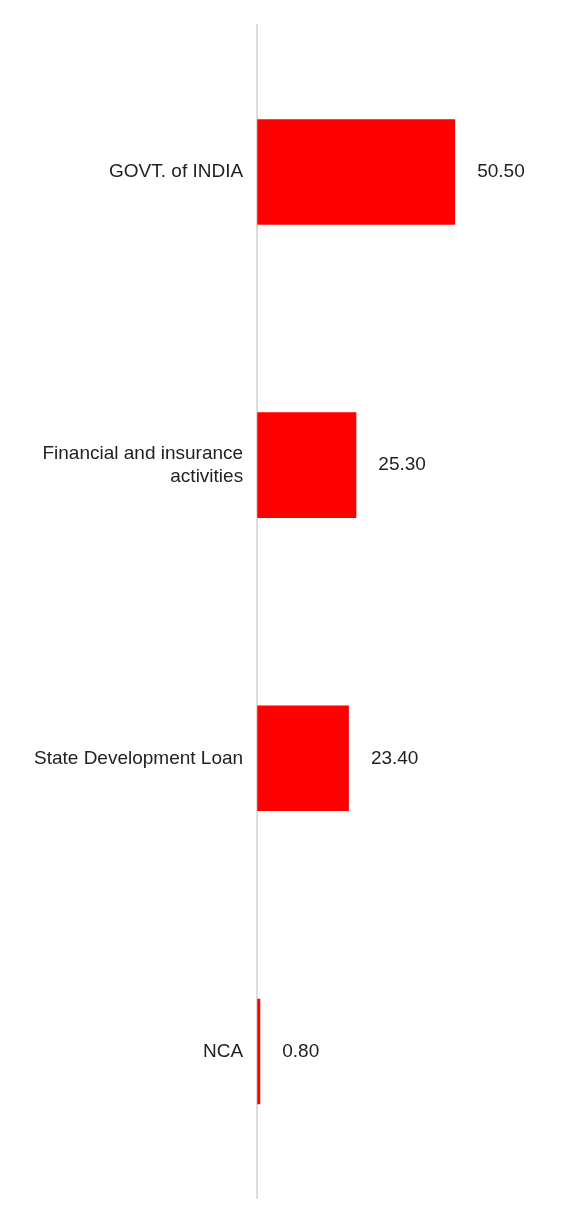 The height and width of the screenshot is (1229, 586). What do you see at coordinates (139, 757) in the screenshot?
I see `y-tick-label: State Development Loan` at bounding box center [139, 757].